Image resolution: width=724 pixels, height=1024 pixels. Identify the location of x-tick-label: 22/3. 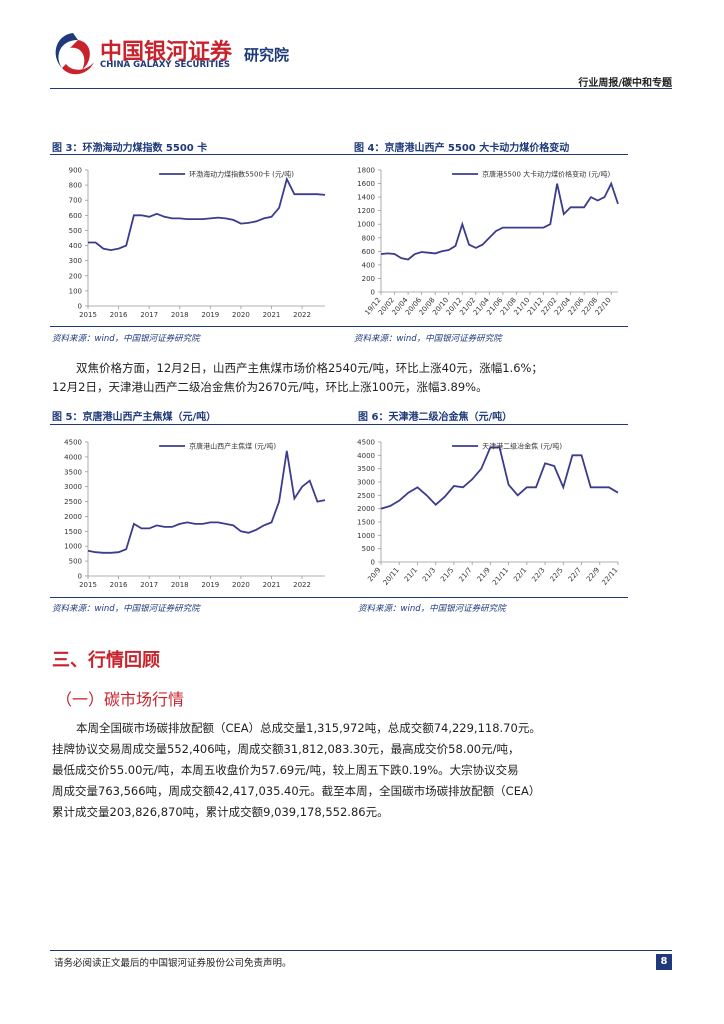
(538, 574).